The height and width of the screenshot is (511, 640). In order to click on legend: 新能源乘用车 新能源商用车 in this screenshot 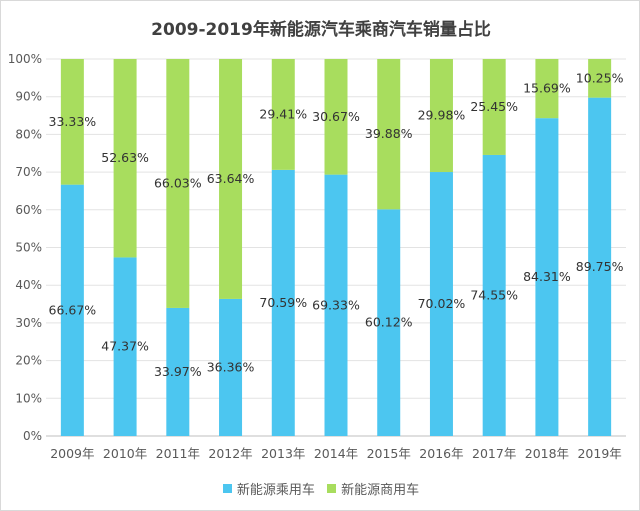, I will do `click(320, 488)`.